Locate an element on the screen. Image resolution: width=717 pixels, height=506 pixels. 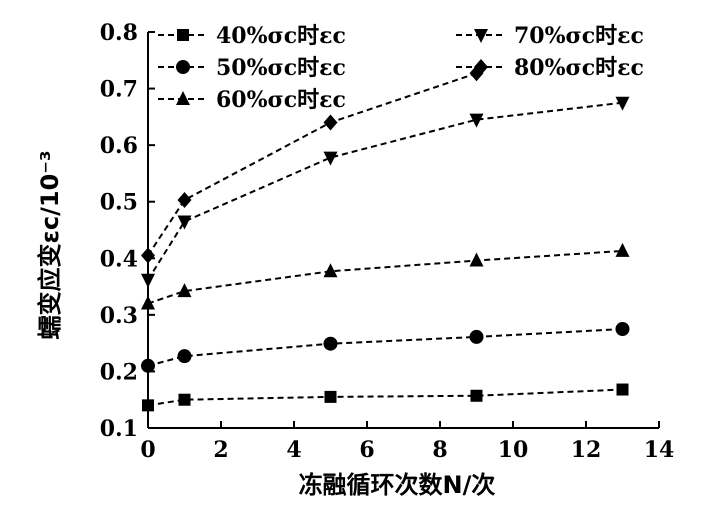
legend: 40%σc时εc 50%σc时εc 60%σc时εc 70%σc时εc 80%σc时εc is located at coordinates (401, 68).